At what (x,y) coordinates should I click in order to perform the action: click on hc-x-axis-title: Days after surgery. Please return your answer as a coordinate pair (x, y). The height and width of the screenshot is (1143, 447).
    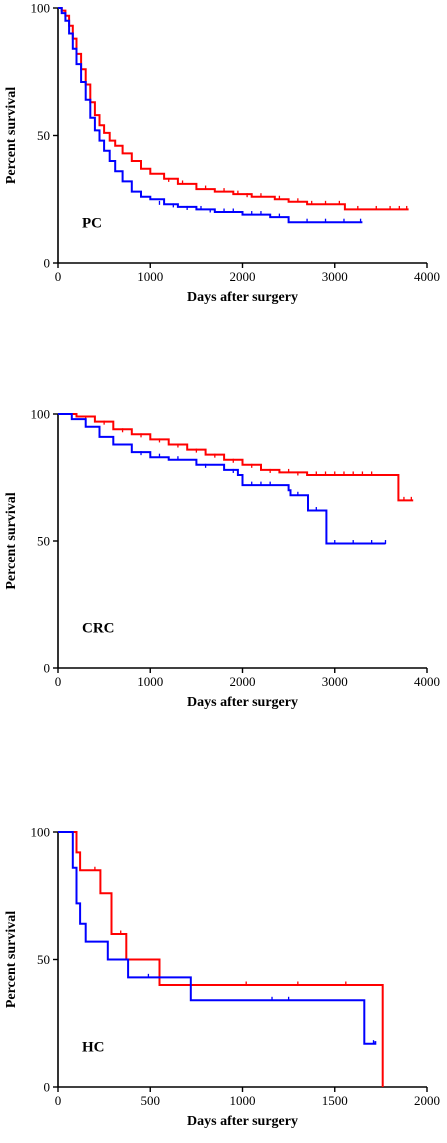
    Looking at the image, I should click on (242, 1121).